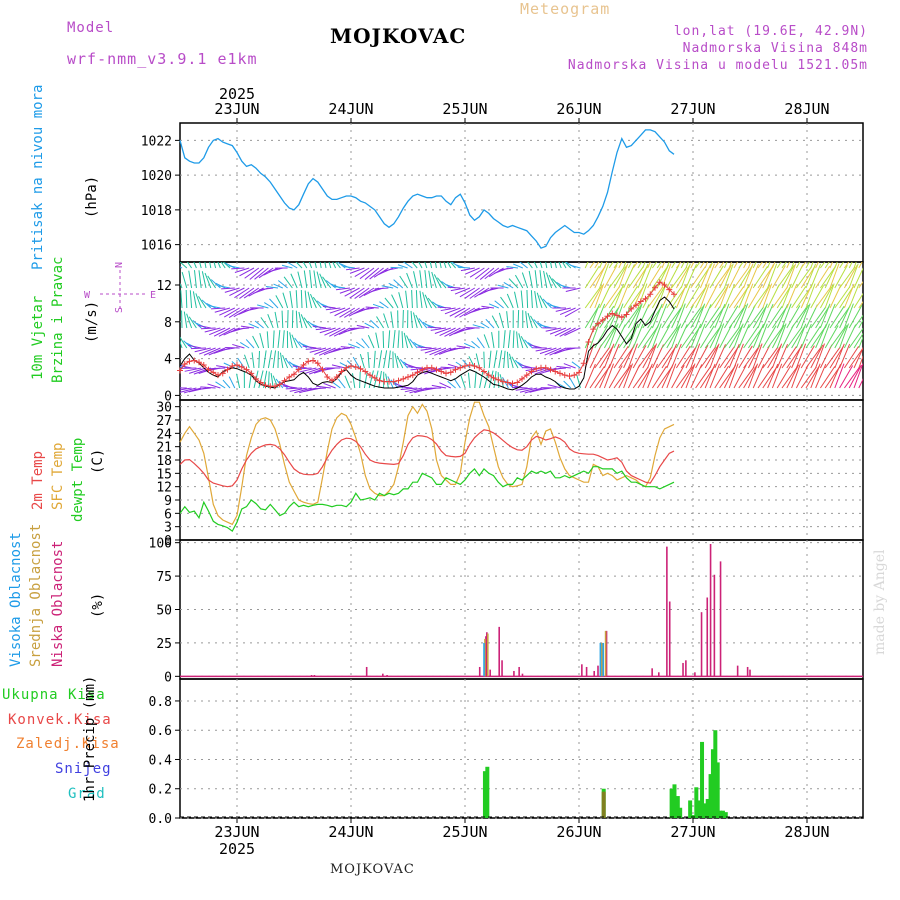  Describe the element at coordinates (725, 815) in the screenshot. I see `precip-bar` at that location.